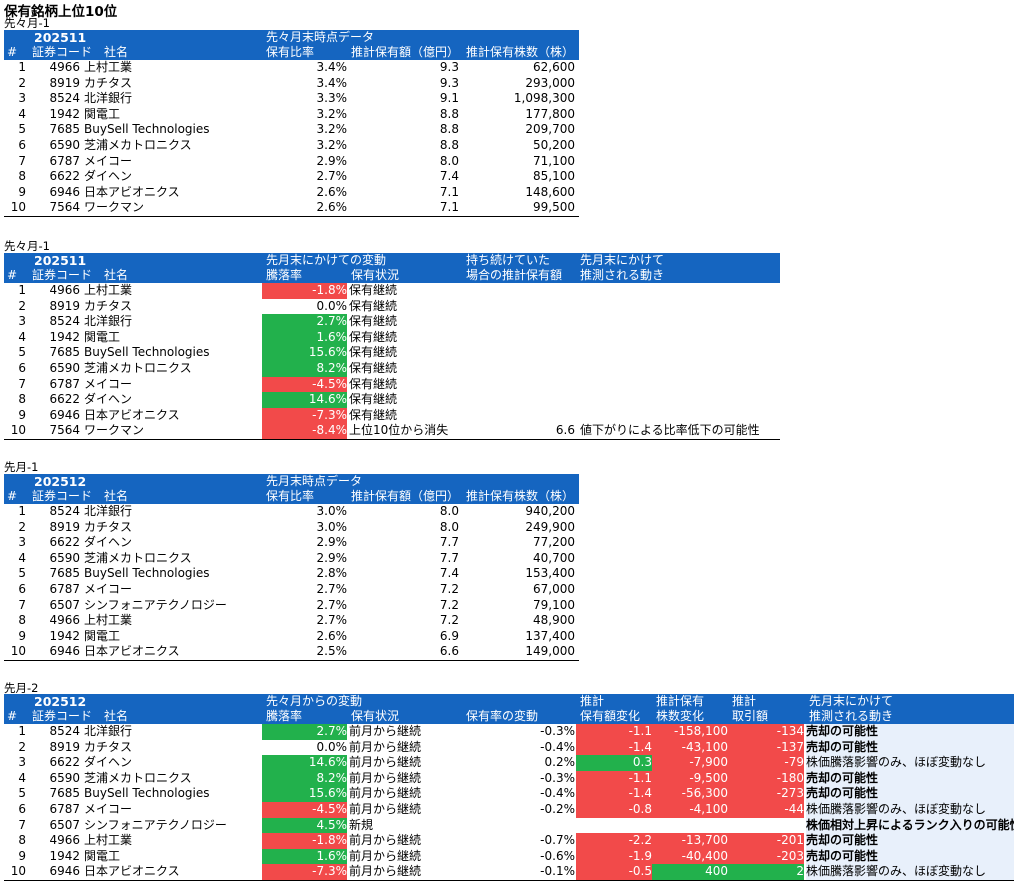 The width and height of the screenshot is (1016, 884). Describe the element at coordinates (291, 543) in the screenshot. I see `table-row: 3 6622 ダイヘン 2.9% 7.7 77,200` at that location.